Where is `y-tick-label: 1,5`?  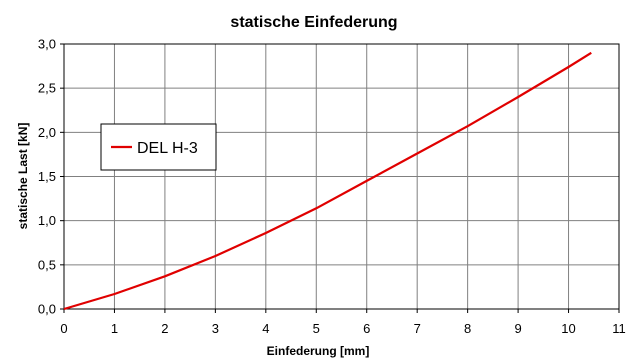
y-tick-label: 1,5 is located at coordinates (47, 176).